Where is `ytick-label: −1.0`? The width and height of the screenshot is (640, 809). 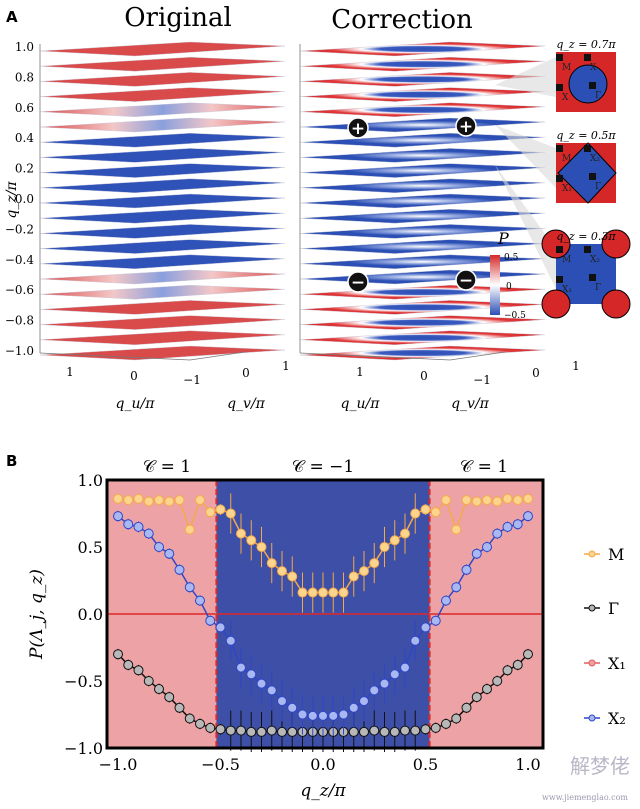
ytick-label: −1.0 is located at coordinates (83, 748).